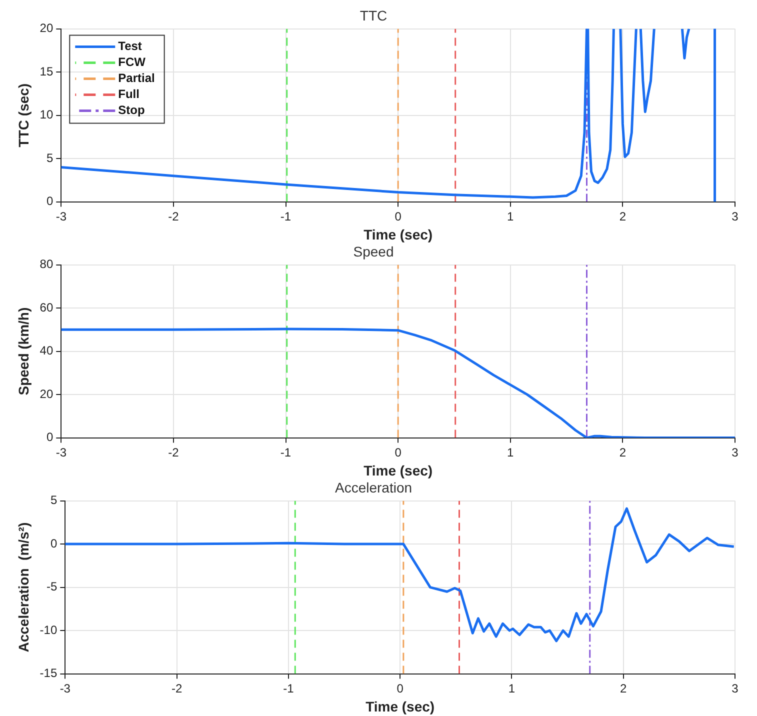 The width and height of the screenshot is (757, 716). What do you see at coordinates (23, 587) in the screenshot?
I see `y-axis-title: Acceleration (m/s²)` at bounding box center [23, 587].